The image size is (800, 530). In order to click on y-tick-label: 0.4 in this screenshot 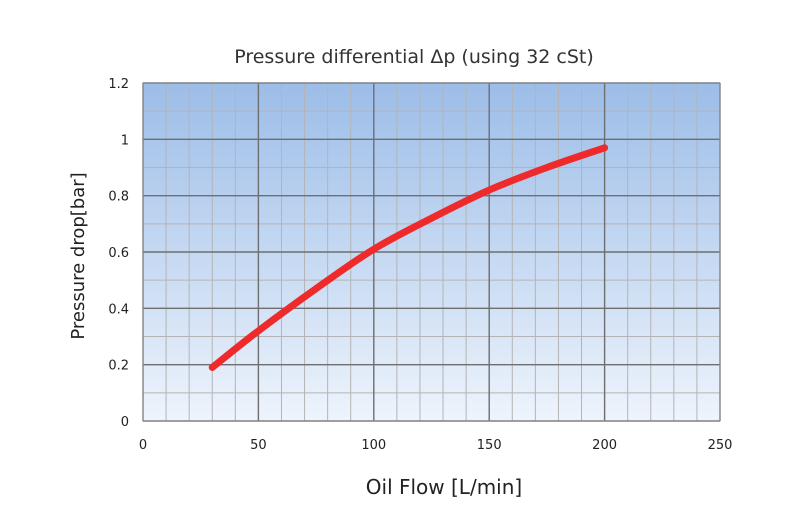, I will do `click(118, 309)`.